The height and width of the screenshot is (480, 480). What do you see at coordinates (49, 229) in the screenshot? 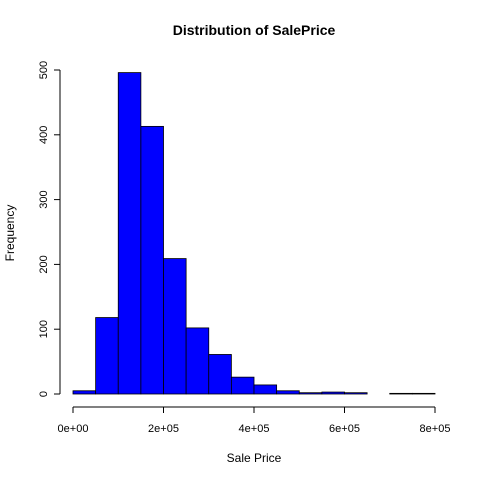
I see `y-axis: 0 100 200 300 400 500` at bounding box center [49, 229].